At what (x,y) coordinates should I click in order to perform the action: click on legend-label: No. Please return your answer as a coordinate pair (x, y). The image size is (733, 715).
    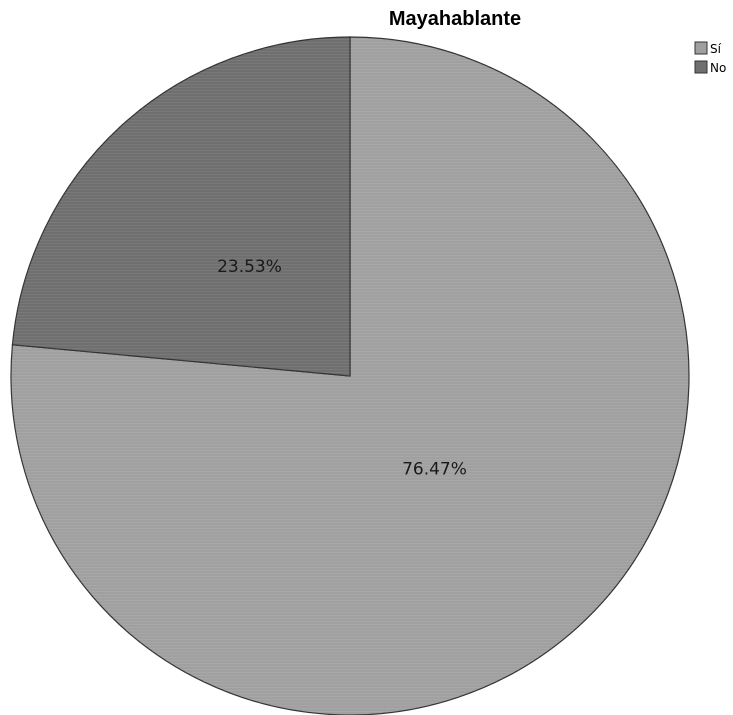
    Looking at the image, I should click on (718, 68).